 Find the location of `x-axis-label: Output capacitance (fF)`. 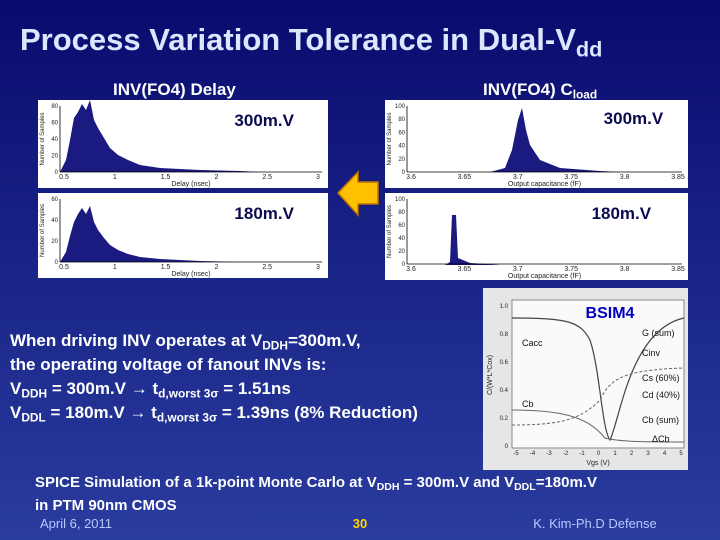

x-axis-label: Output capacitance (fF) is located at coordinates (544, 276).